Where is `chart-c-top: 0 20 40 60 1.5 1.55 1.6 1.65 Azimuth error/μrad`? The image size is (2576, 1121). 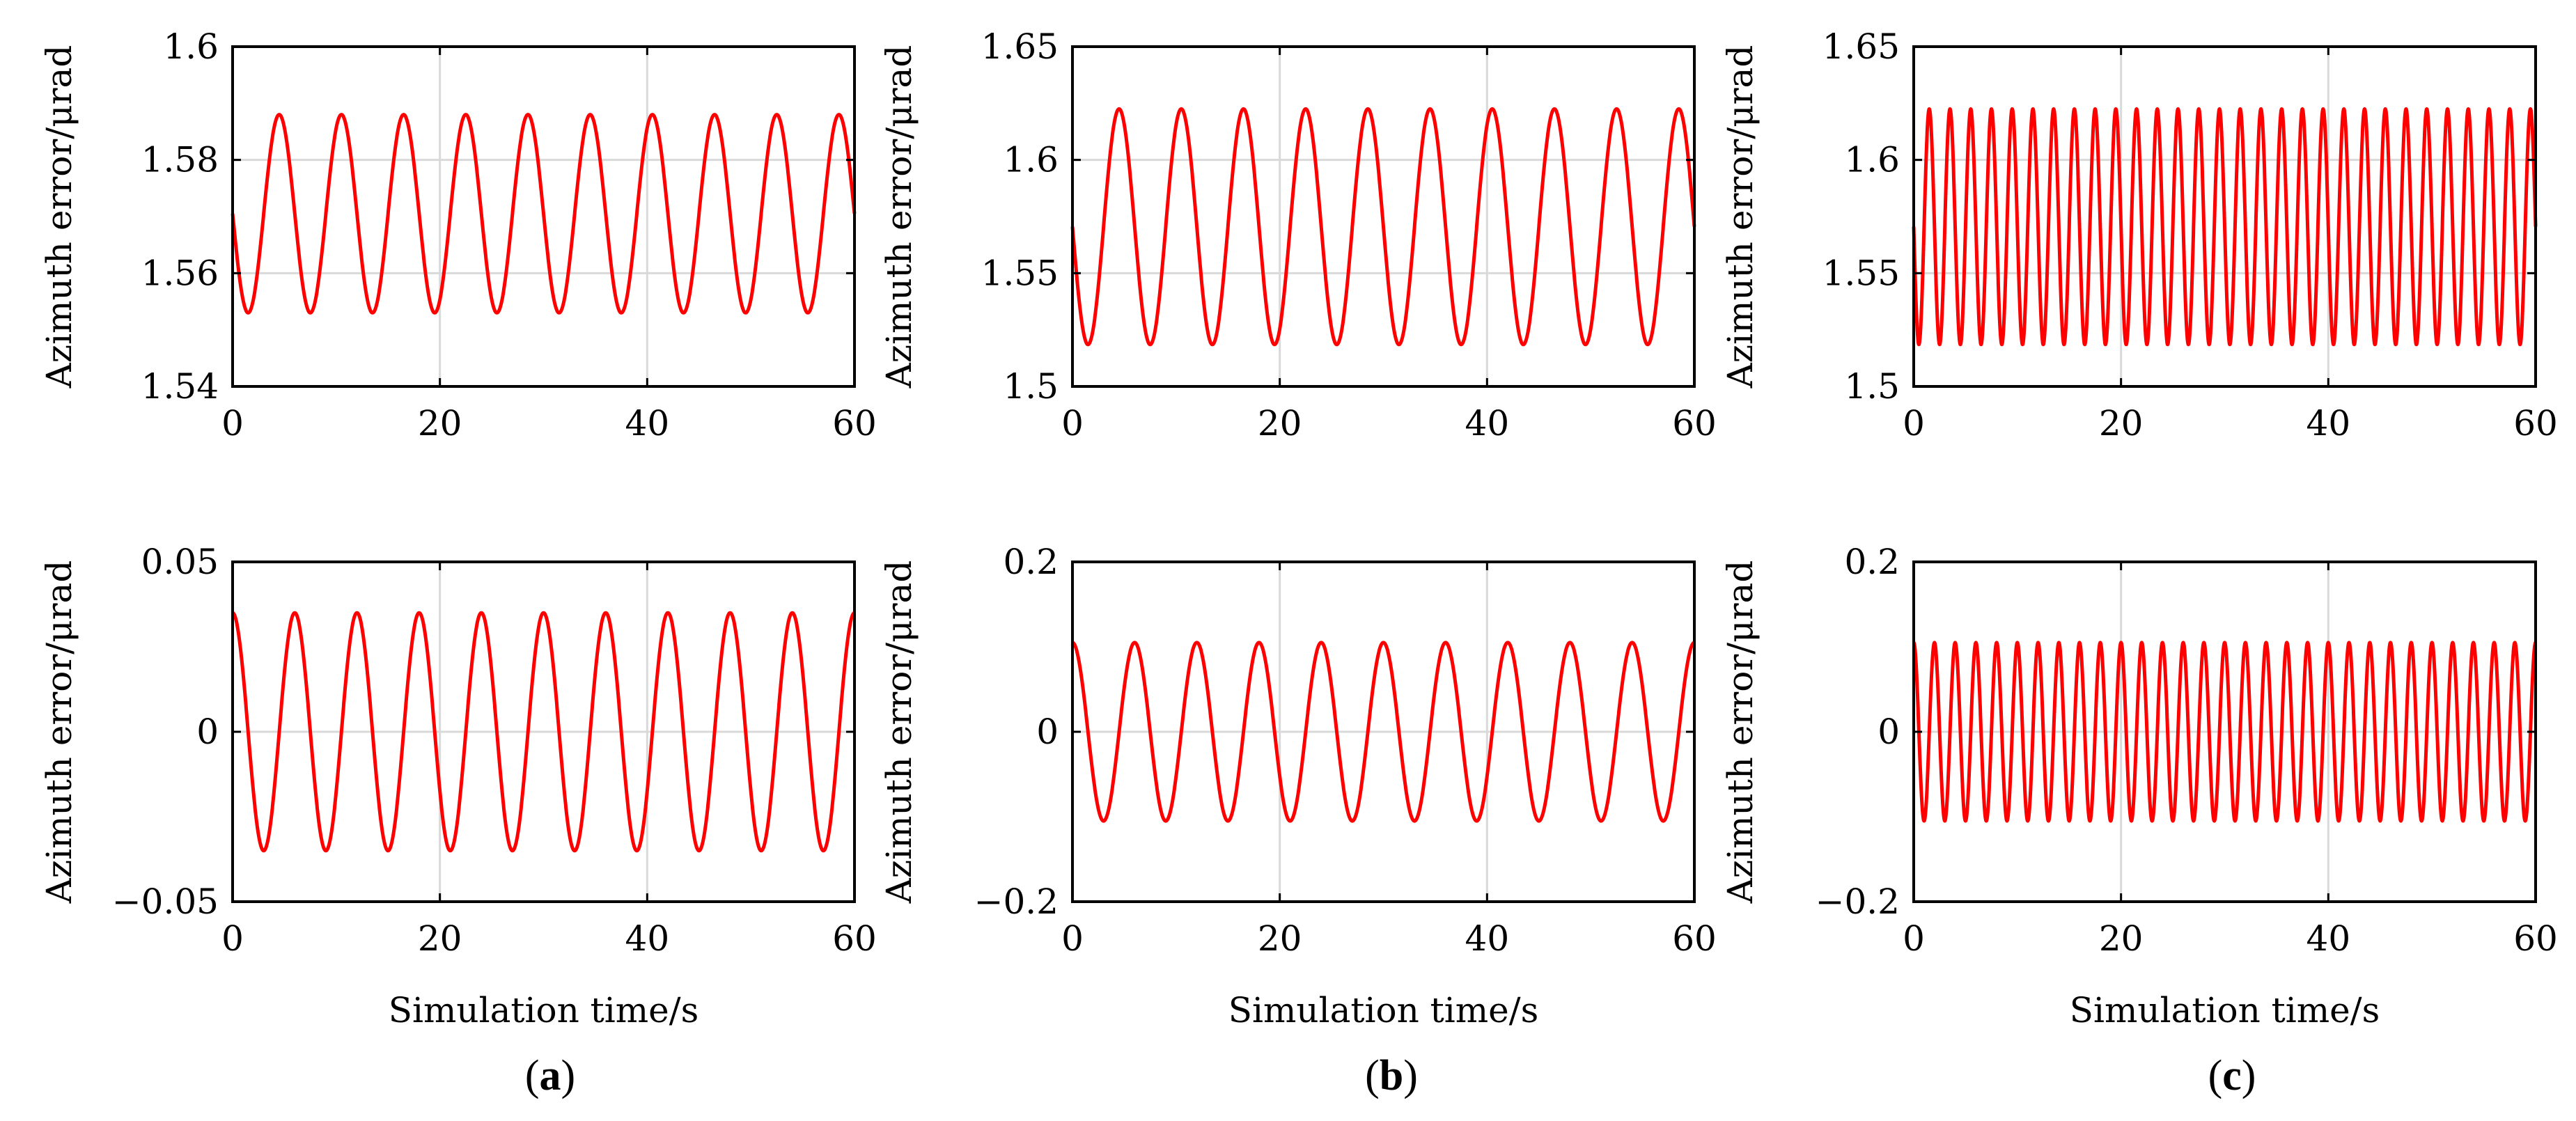 chart-c-top: 0 20 40 60 1.5 1.55 1.6 1.65 Azimuth error/μrad is located at coordinates (2139, 235).